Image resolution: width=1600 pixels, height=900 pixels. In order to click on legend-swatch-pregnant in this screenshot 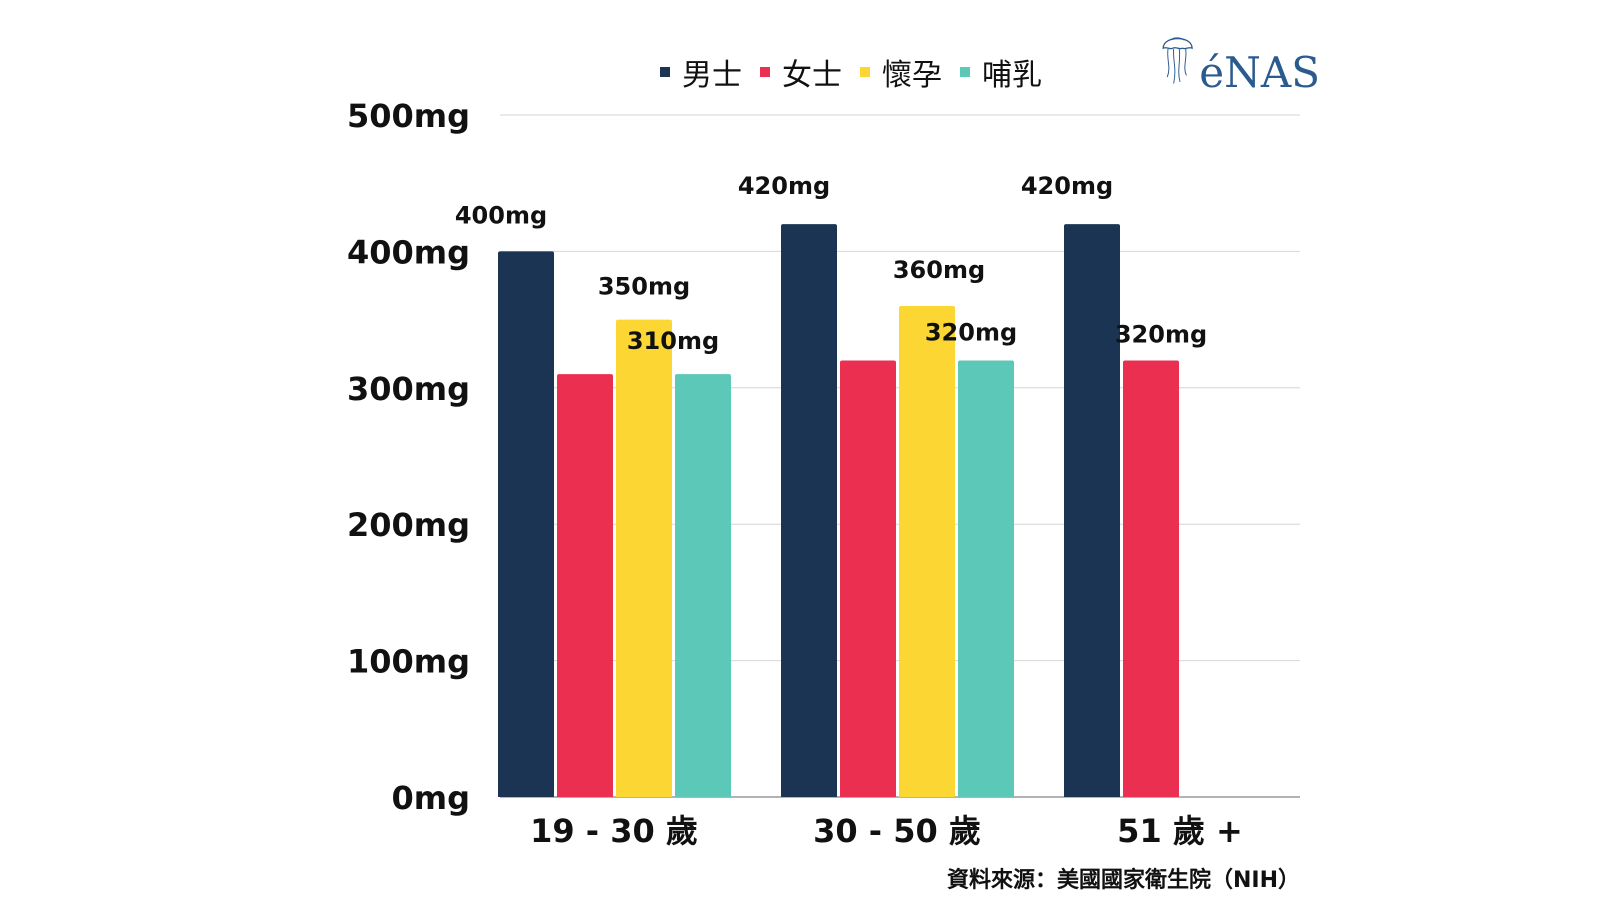, I will do `click(865, 72)`.